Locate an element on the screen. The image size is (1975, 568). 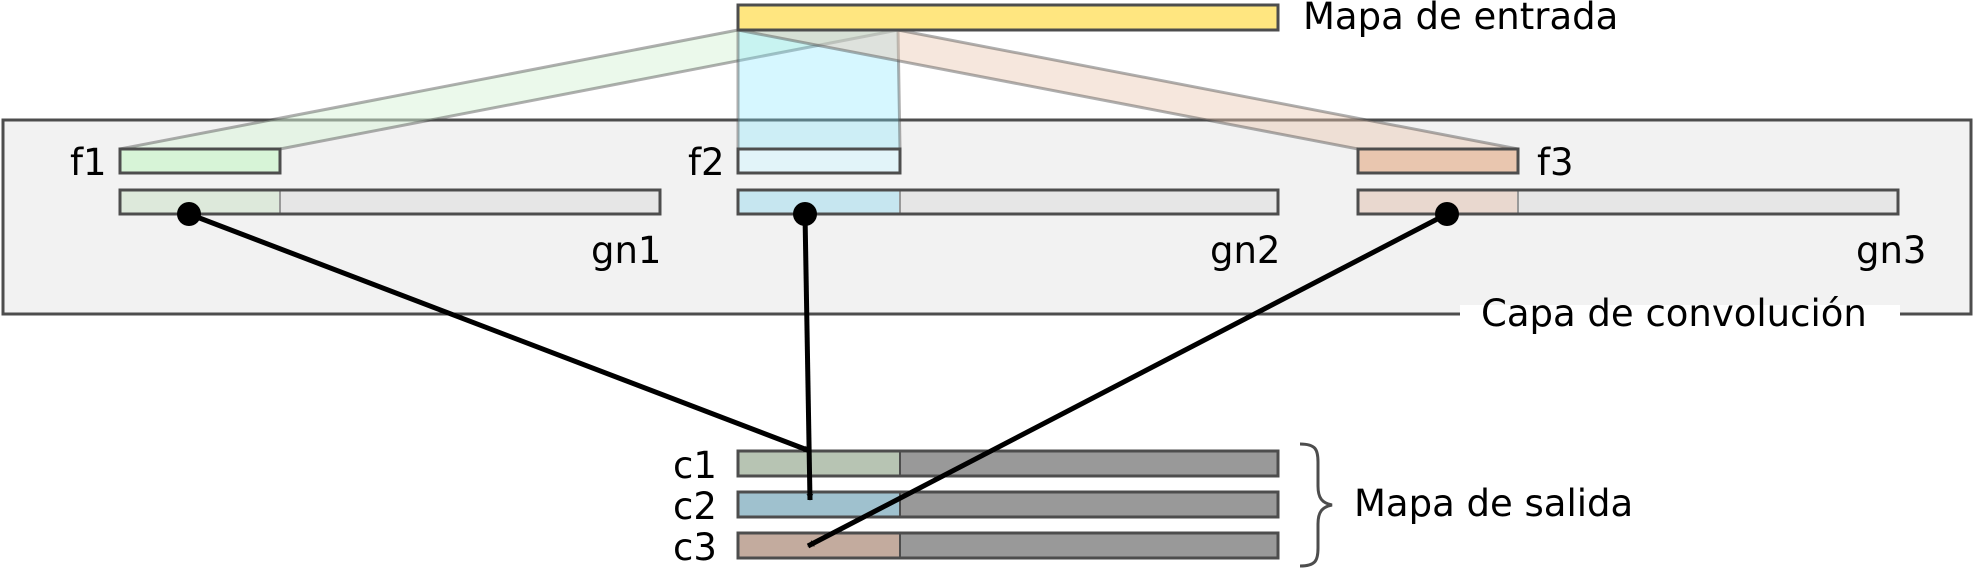
filter-f3-label: f3 is located at coordinates (1555, 162).